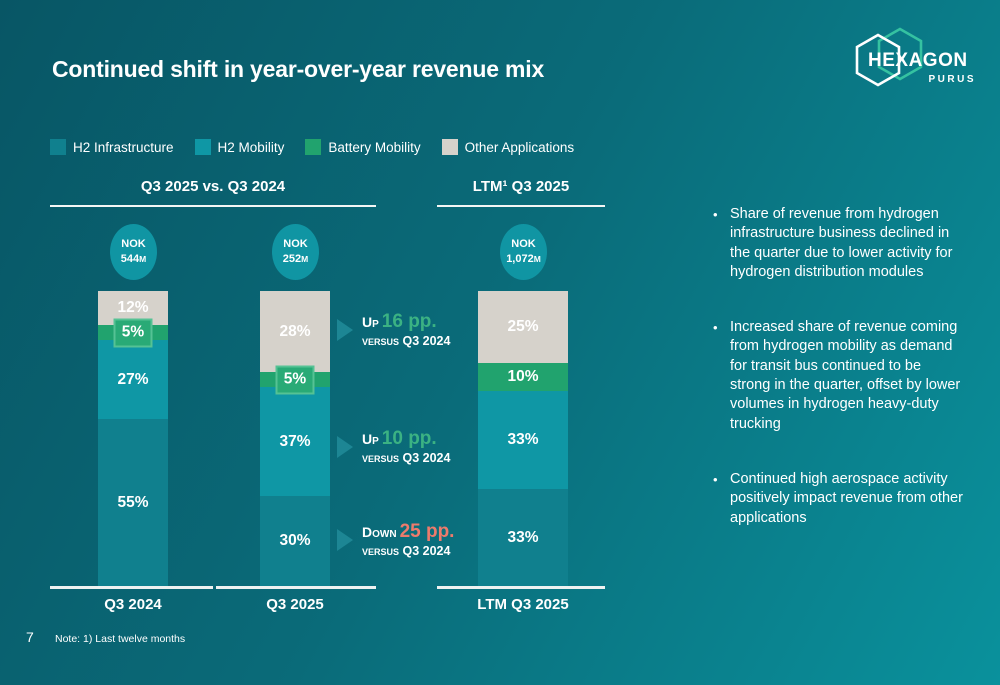  I want to click on segment-h2-mobility: 27, so click(133, 379).